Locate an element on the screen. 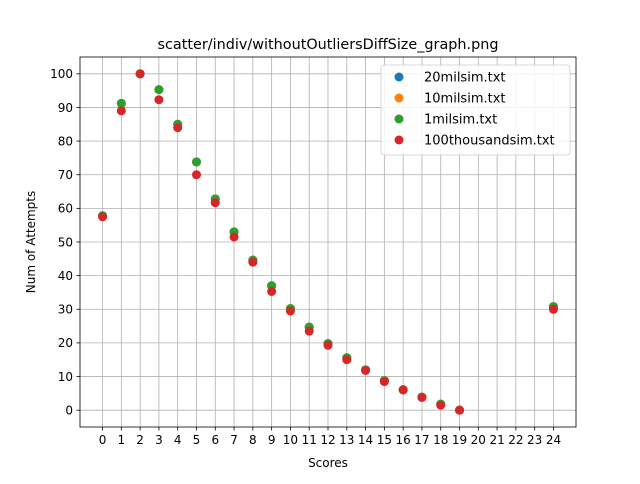 The image size is (640, 484). x-tick-label: 6 is located at coordinates (215, 440).